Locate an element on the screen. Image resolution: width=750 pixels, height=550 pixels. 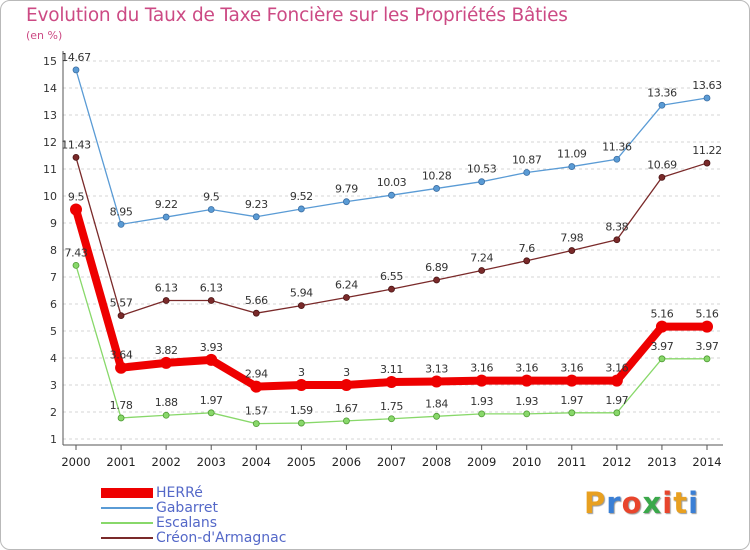
data-label: 2.94 is located at coordinates (256, 374).